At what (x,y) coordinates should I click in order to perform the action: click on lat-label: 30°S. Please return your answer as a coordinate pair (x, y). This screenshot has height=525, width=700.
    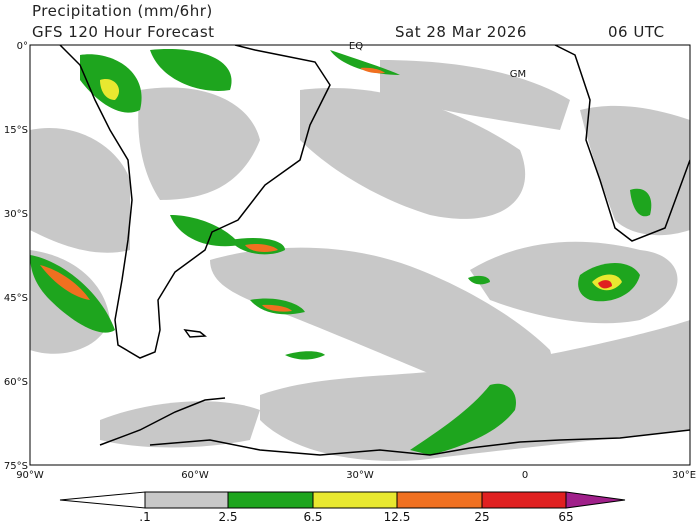
    Looking at the image, I should click on (16, 214).